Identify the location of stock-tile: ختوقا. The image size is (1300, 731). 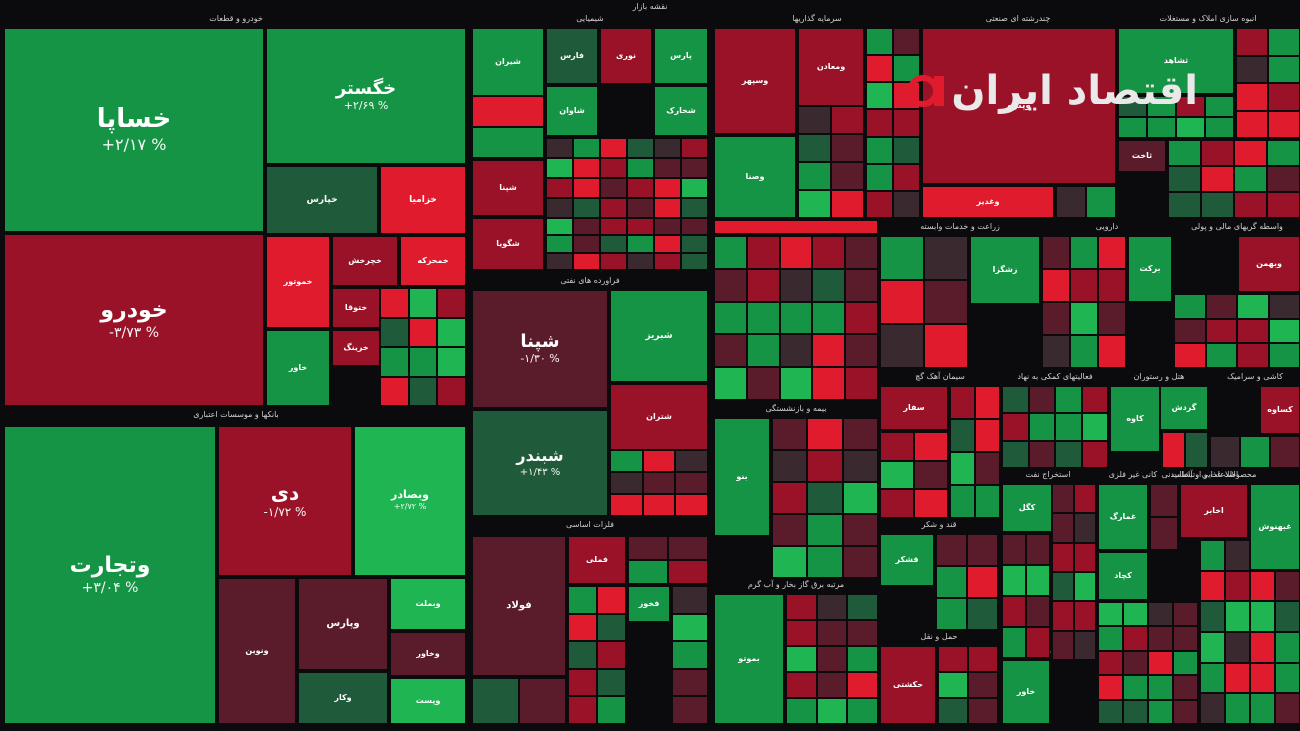
(356, 308).